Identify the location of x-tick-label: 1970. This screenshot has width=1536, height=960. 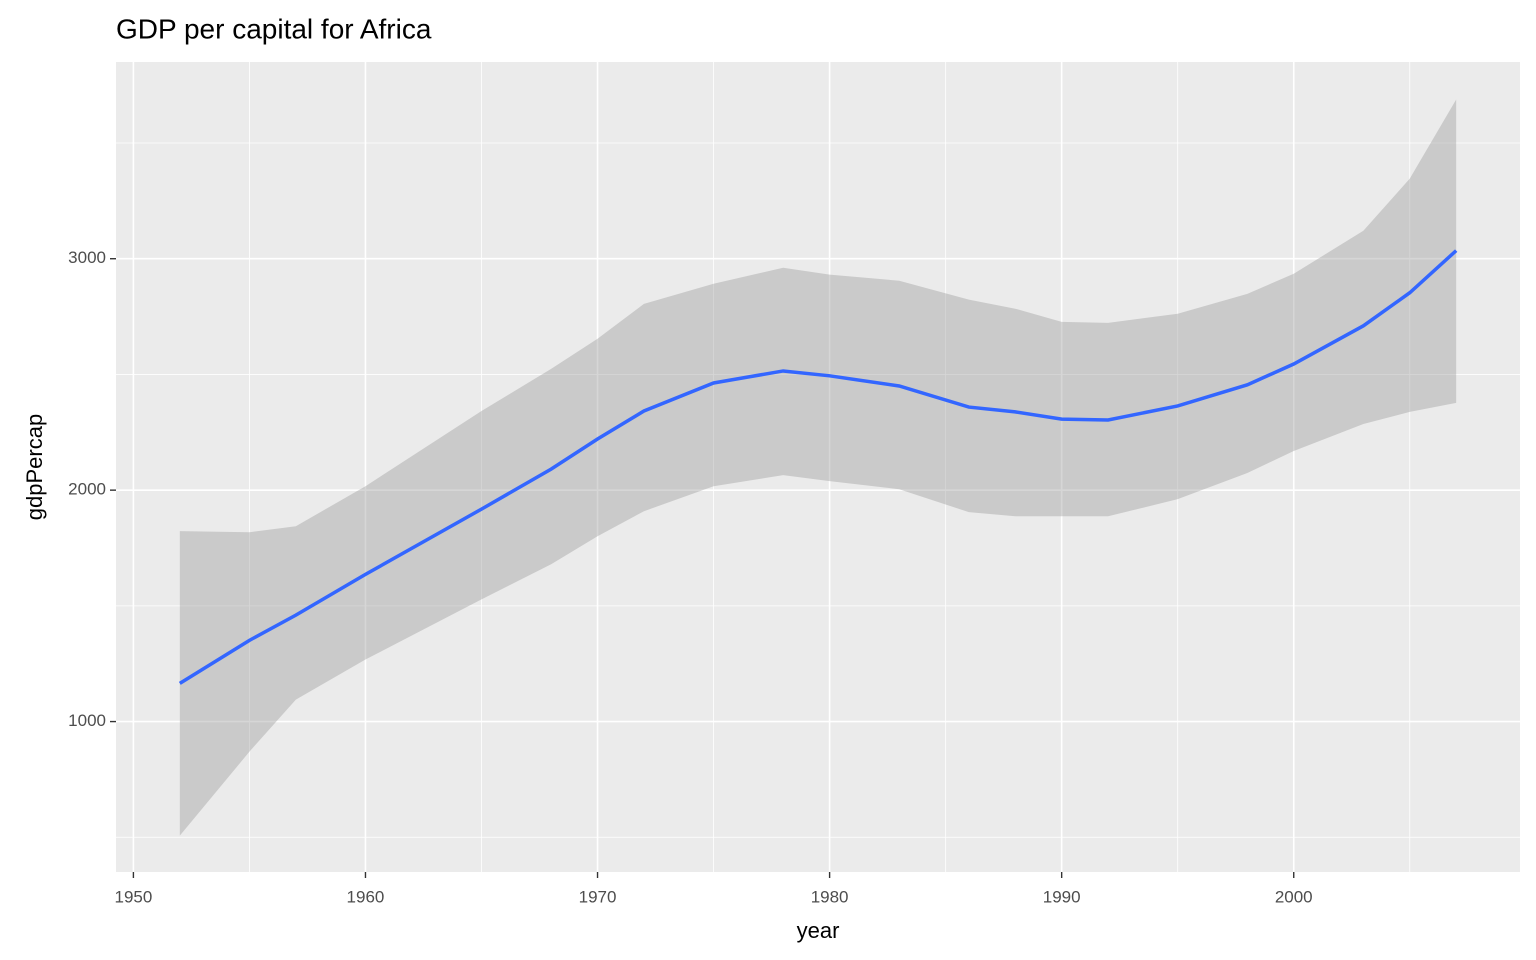
(598, 896).